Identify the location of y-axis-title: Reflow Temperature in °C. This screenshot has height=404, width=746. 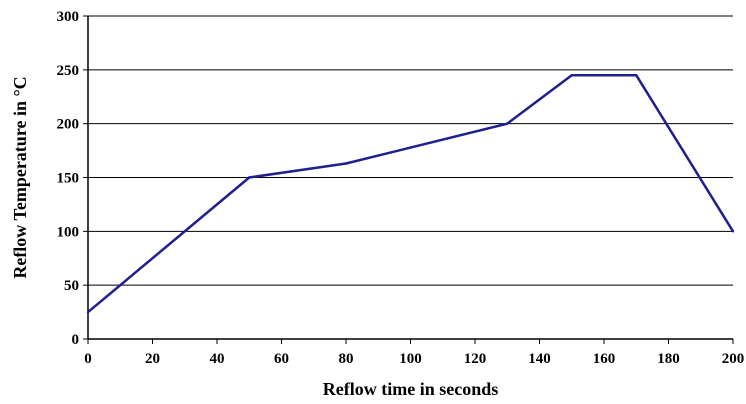
(20, 177).